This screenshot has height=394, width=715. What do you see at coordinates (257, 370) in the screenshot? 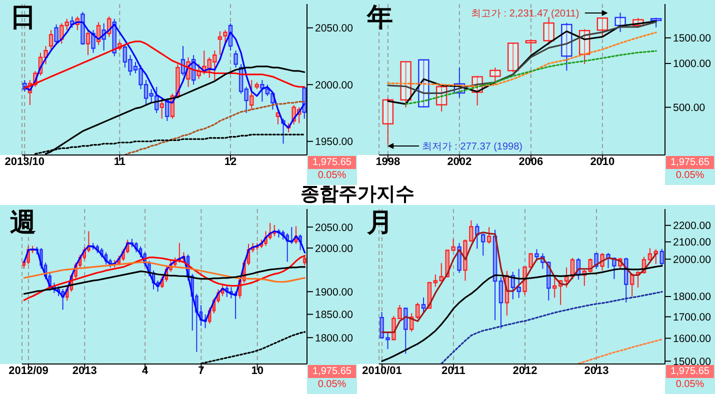
I see `x-tick-label: 10` at bounding box center [257, 370].